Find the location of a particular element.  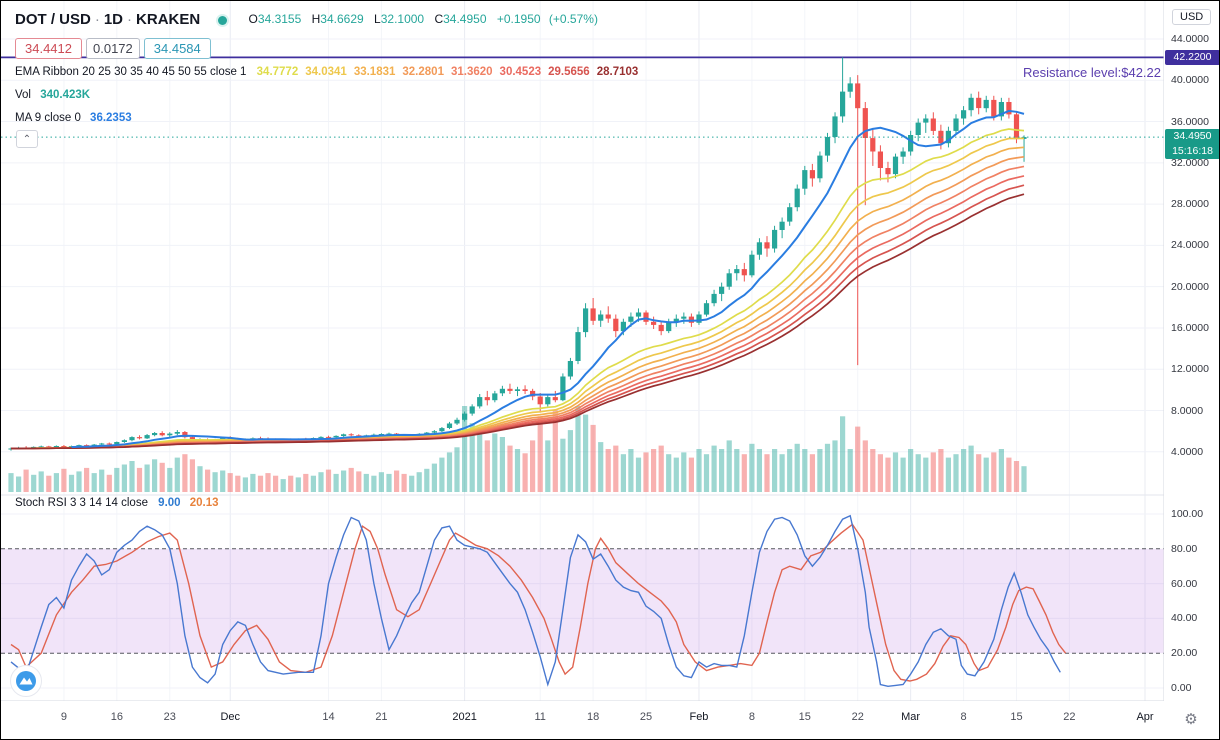

ema-value: 34.7772 is located at coordinates (277, 72).